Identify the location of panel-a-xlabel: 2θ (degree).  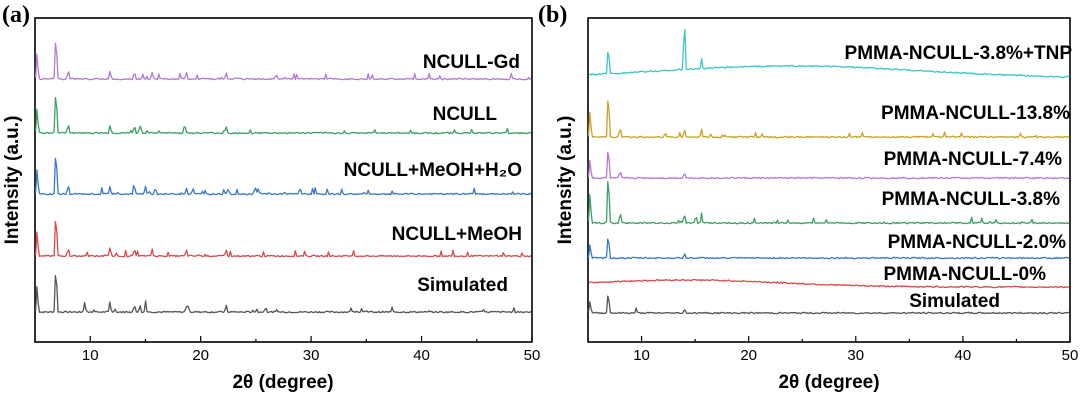
(282, 382).